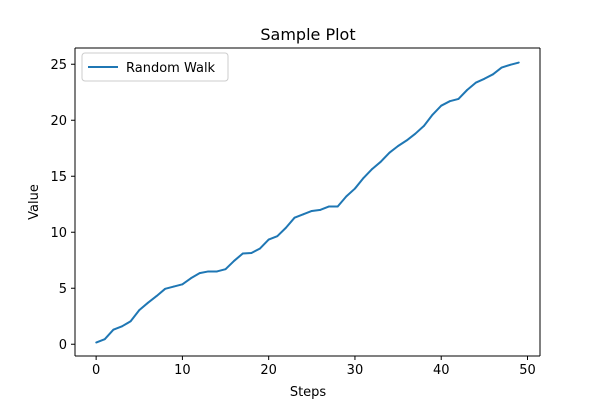 This screenshot has width=600, height=400. Describe the element at coordinates (34, 202) in the screenshot. I see `y-axis-label: Value` at that location.